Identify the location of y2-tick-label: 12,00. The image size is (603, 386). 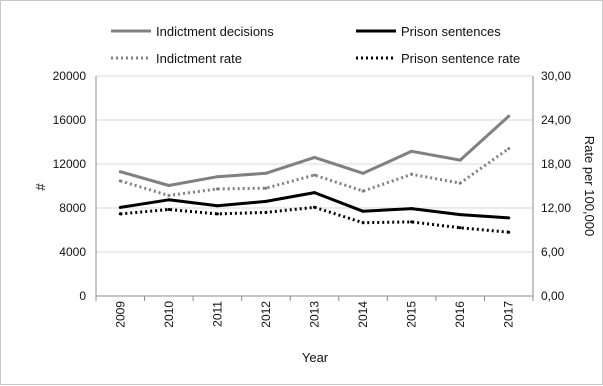
(556, 208).